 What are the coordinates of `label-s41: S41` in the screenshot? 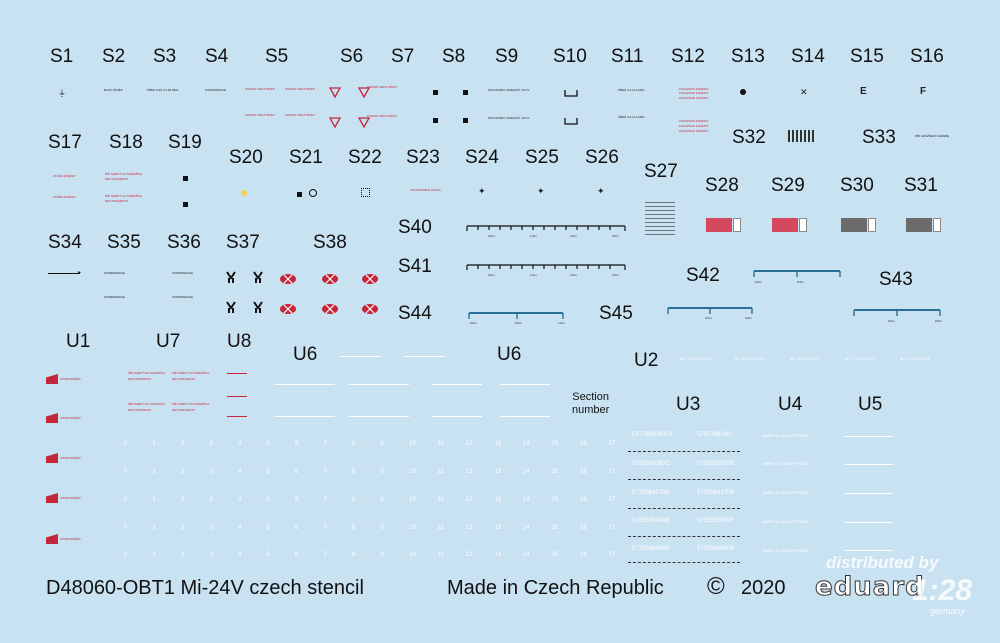 It's located at (415, 266).